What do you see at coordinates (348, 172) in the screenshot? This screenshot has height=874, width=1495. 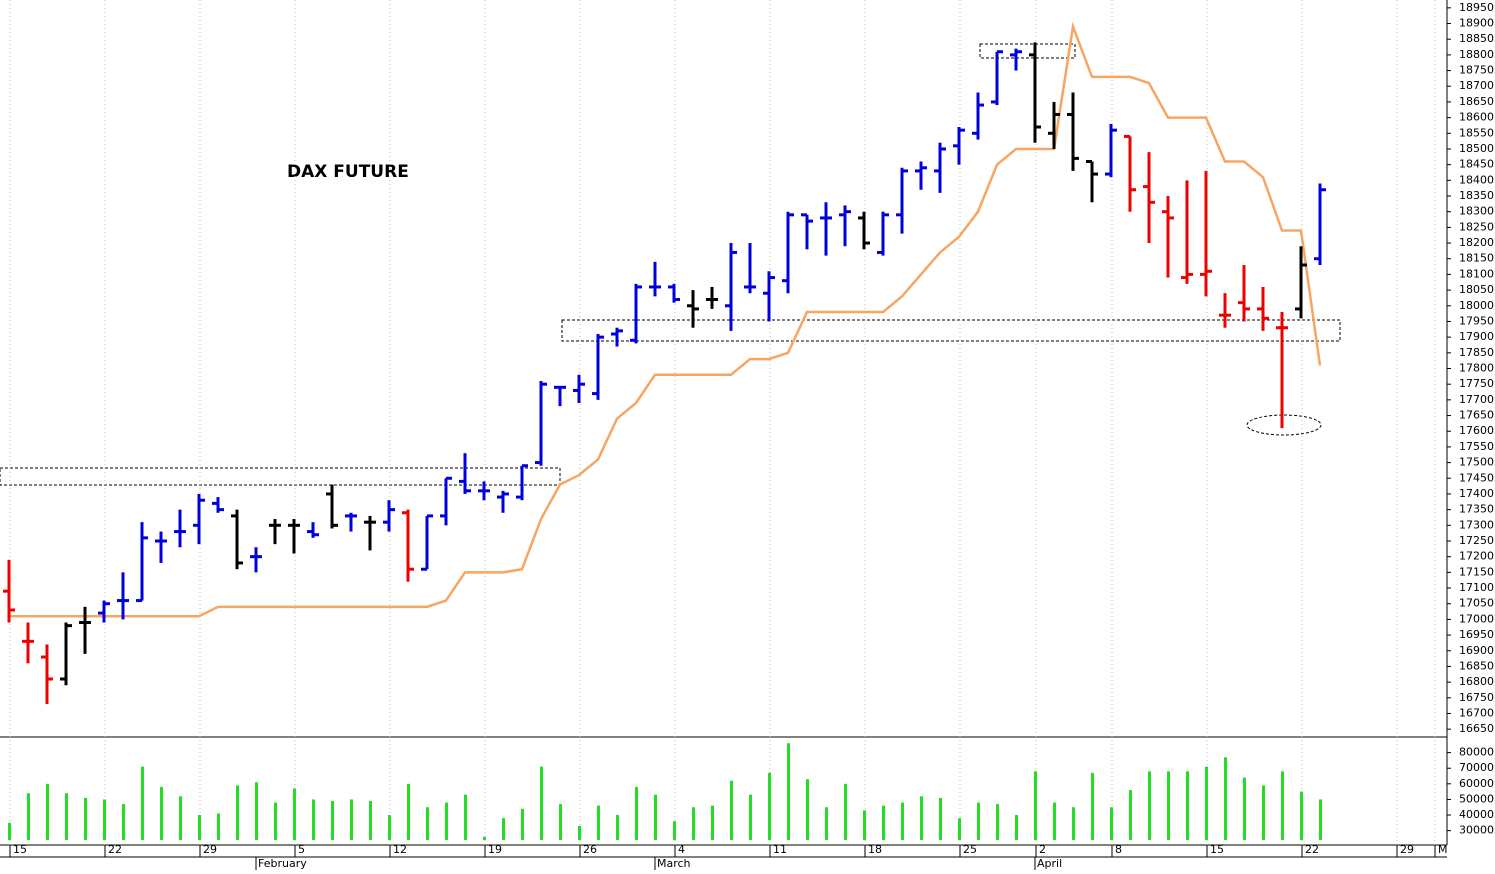 I see `chart-title: DAX FUTURE` at bounding box center [348, 172].